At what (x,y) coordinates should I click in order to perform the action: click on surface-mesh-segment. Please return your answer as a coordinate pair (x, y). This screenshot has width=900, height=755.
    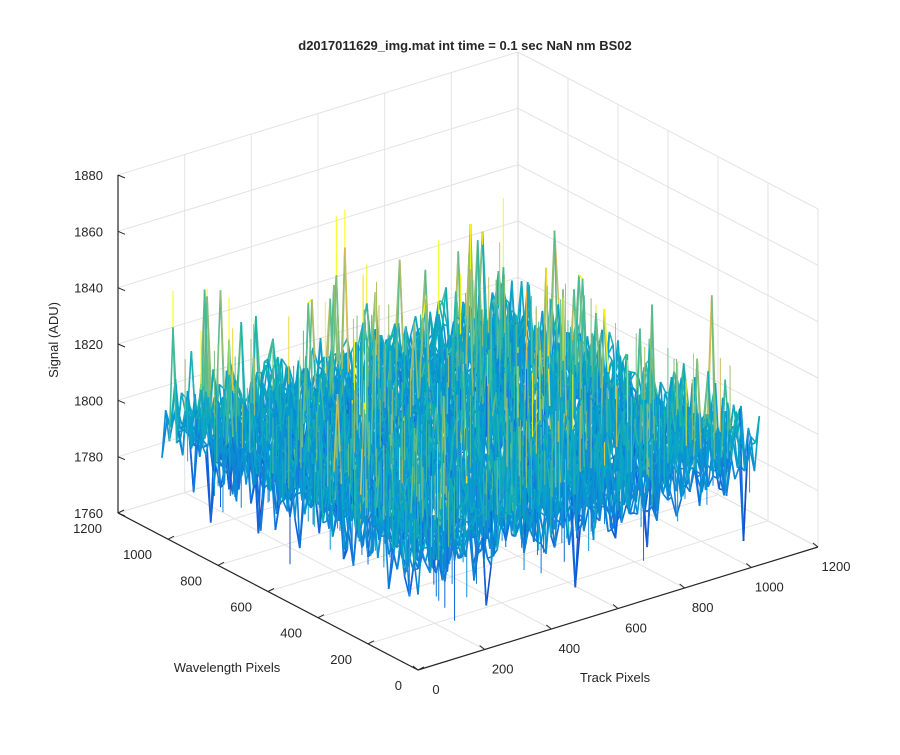
    Looking at the image, I should click on (488, 585).